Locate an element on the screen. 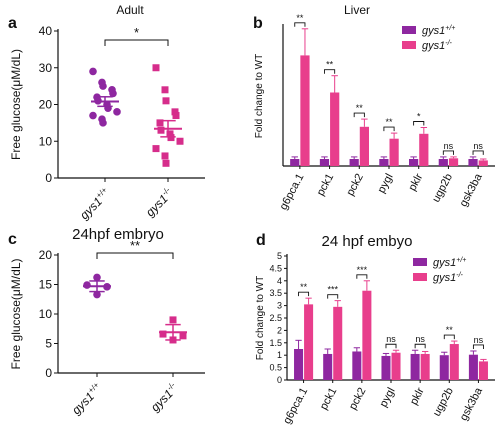 This screenshot has width=500, height=438. x-tick-label-b: g6pca.1 is located at coordinates (292, 192).